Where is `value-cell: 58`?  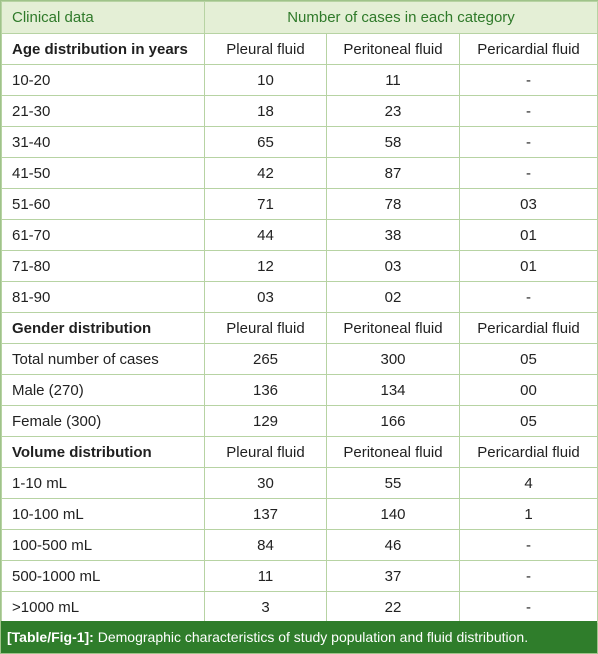
value-cell: 58 is located at coordinates (393, 142).